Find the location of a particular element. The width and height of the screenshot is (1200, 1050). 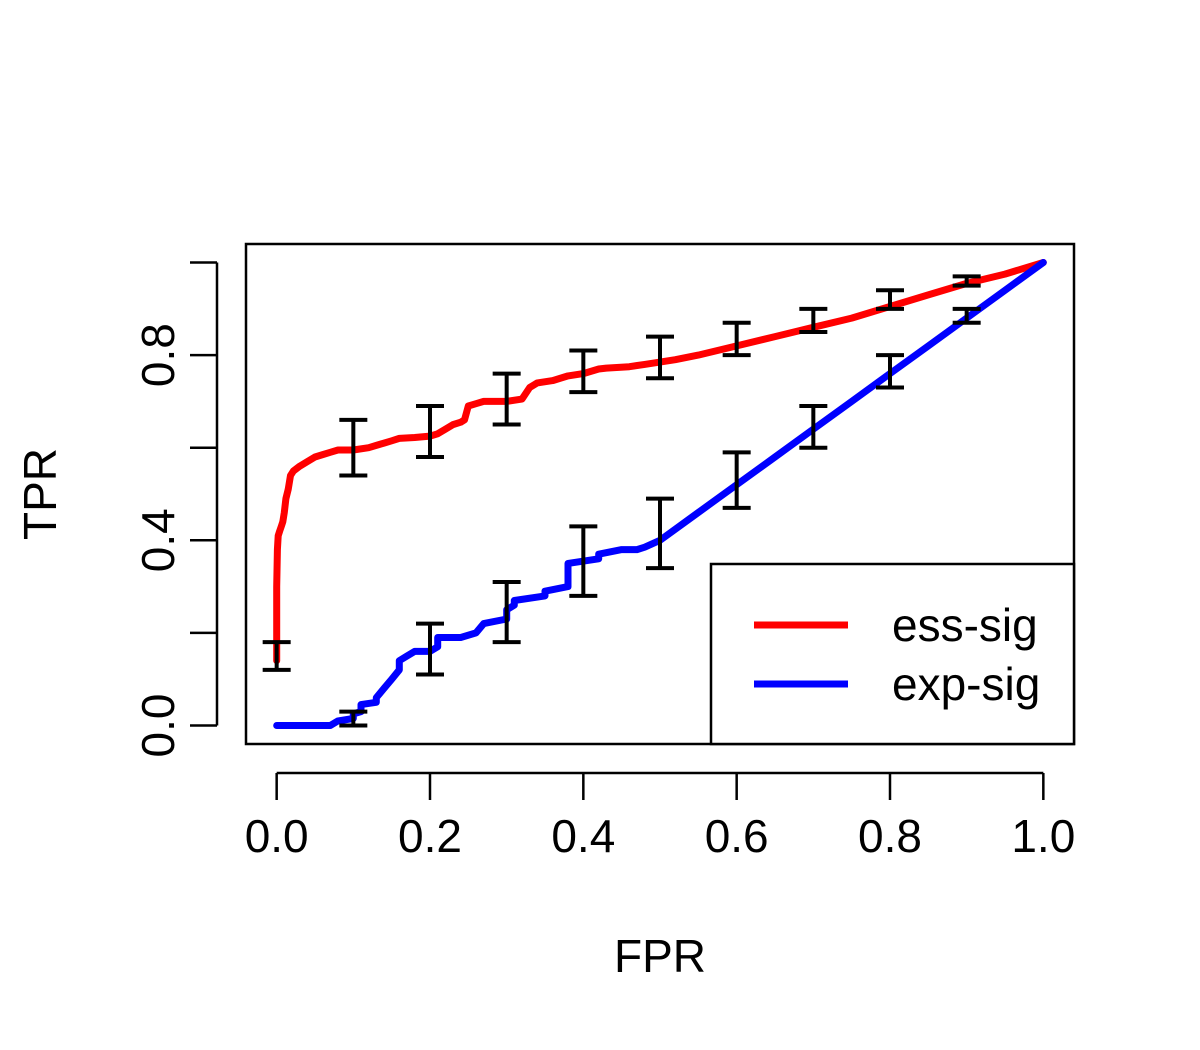

x-tick-label: 1.0 is located at coordinates (1043, 836).